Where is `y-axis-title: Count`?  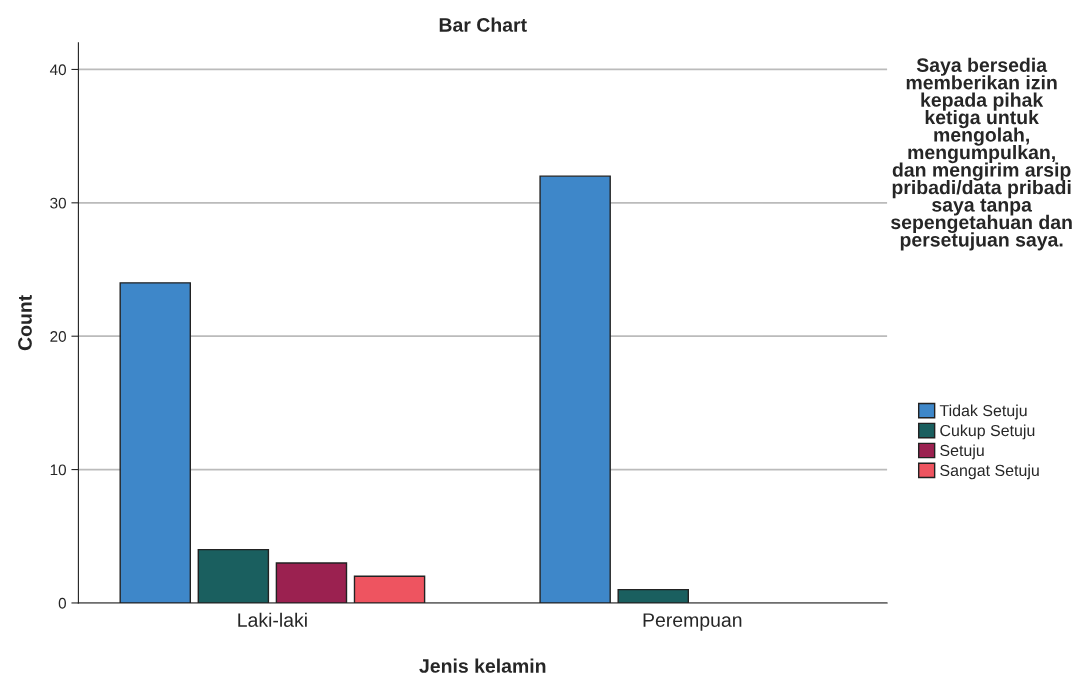 y-axis-title: Count is located at coordinates (25, 323).